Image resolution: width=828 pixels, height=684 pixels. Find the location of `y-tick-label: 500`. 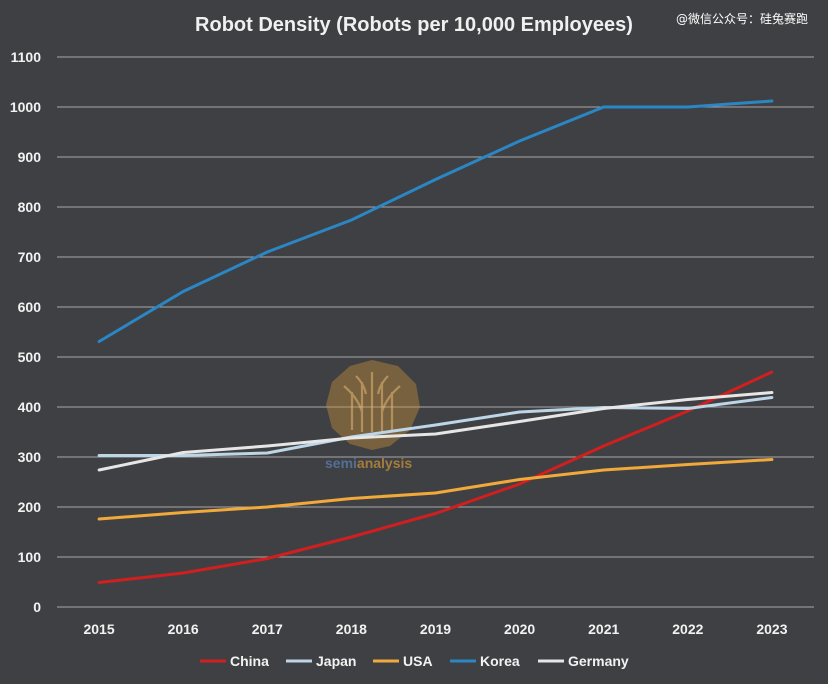

y-tick-label: 500 is located at coordinates (30, 357).